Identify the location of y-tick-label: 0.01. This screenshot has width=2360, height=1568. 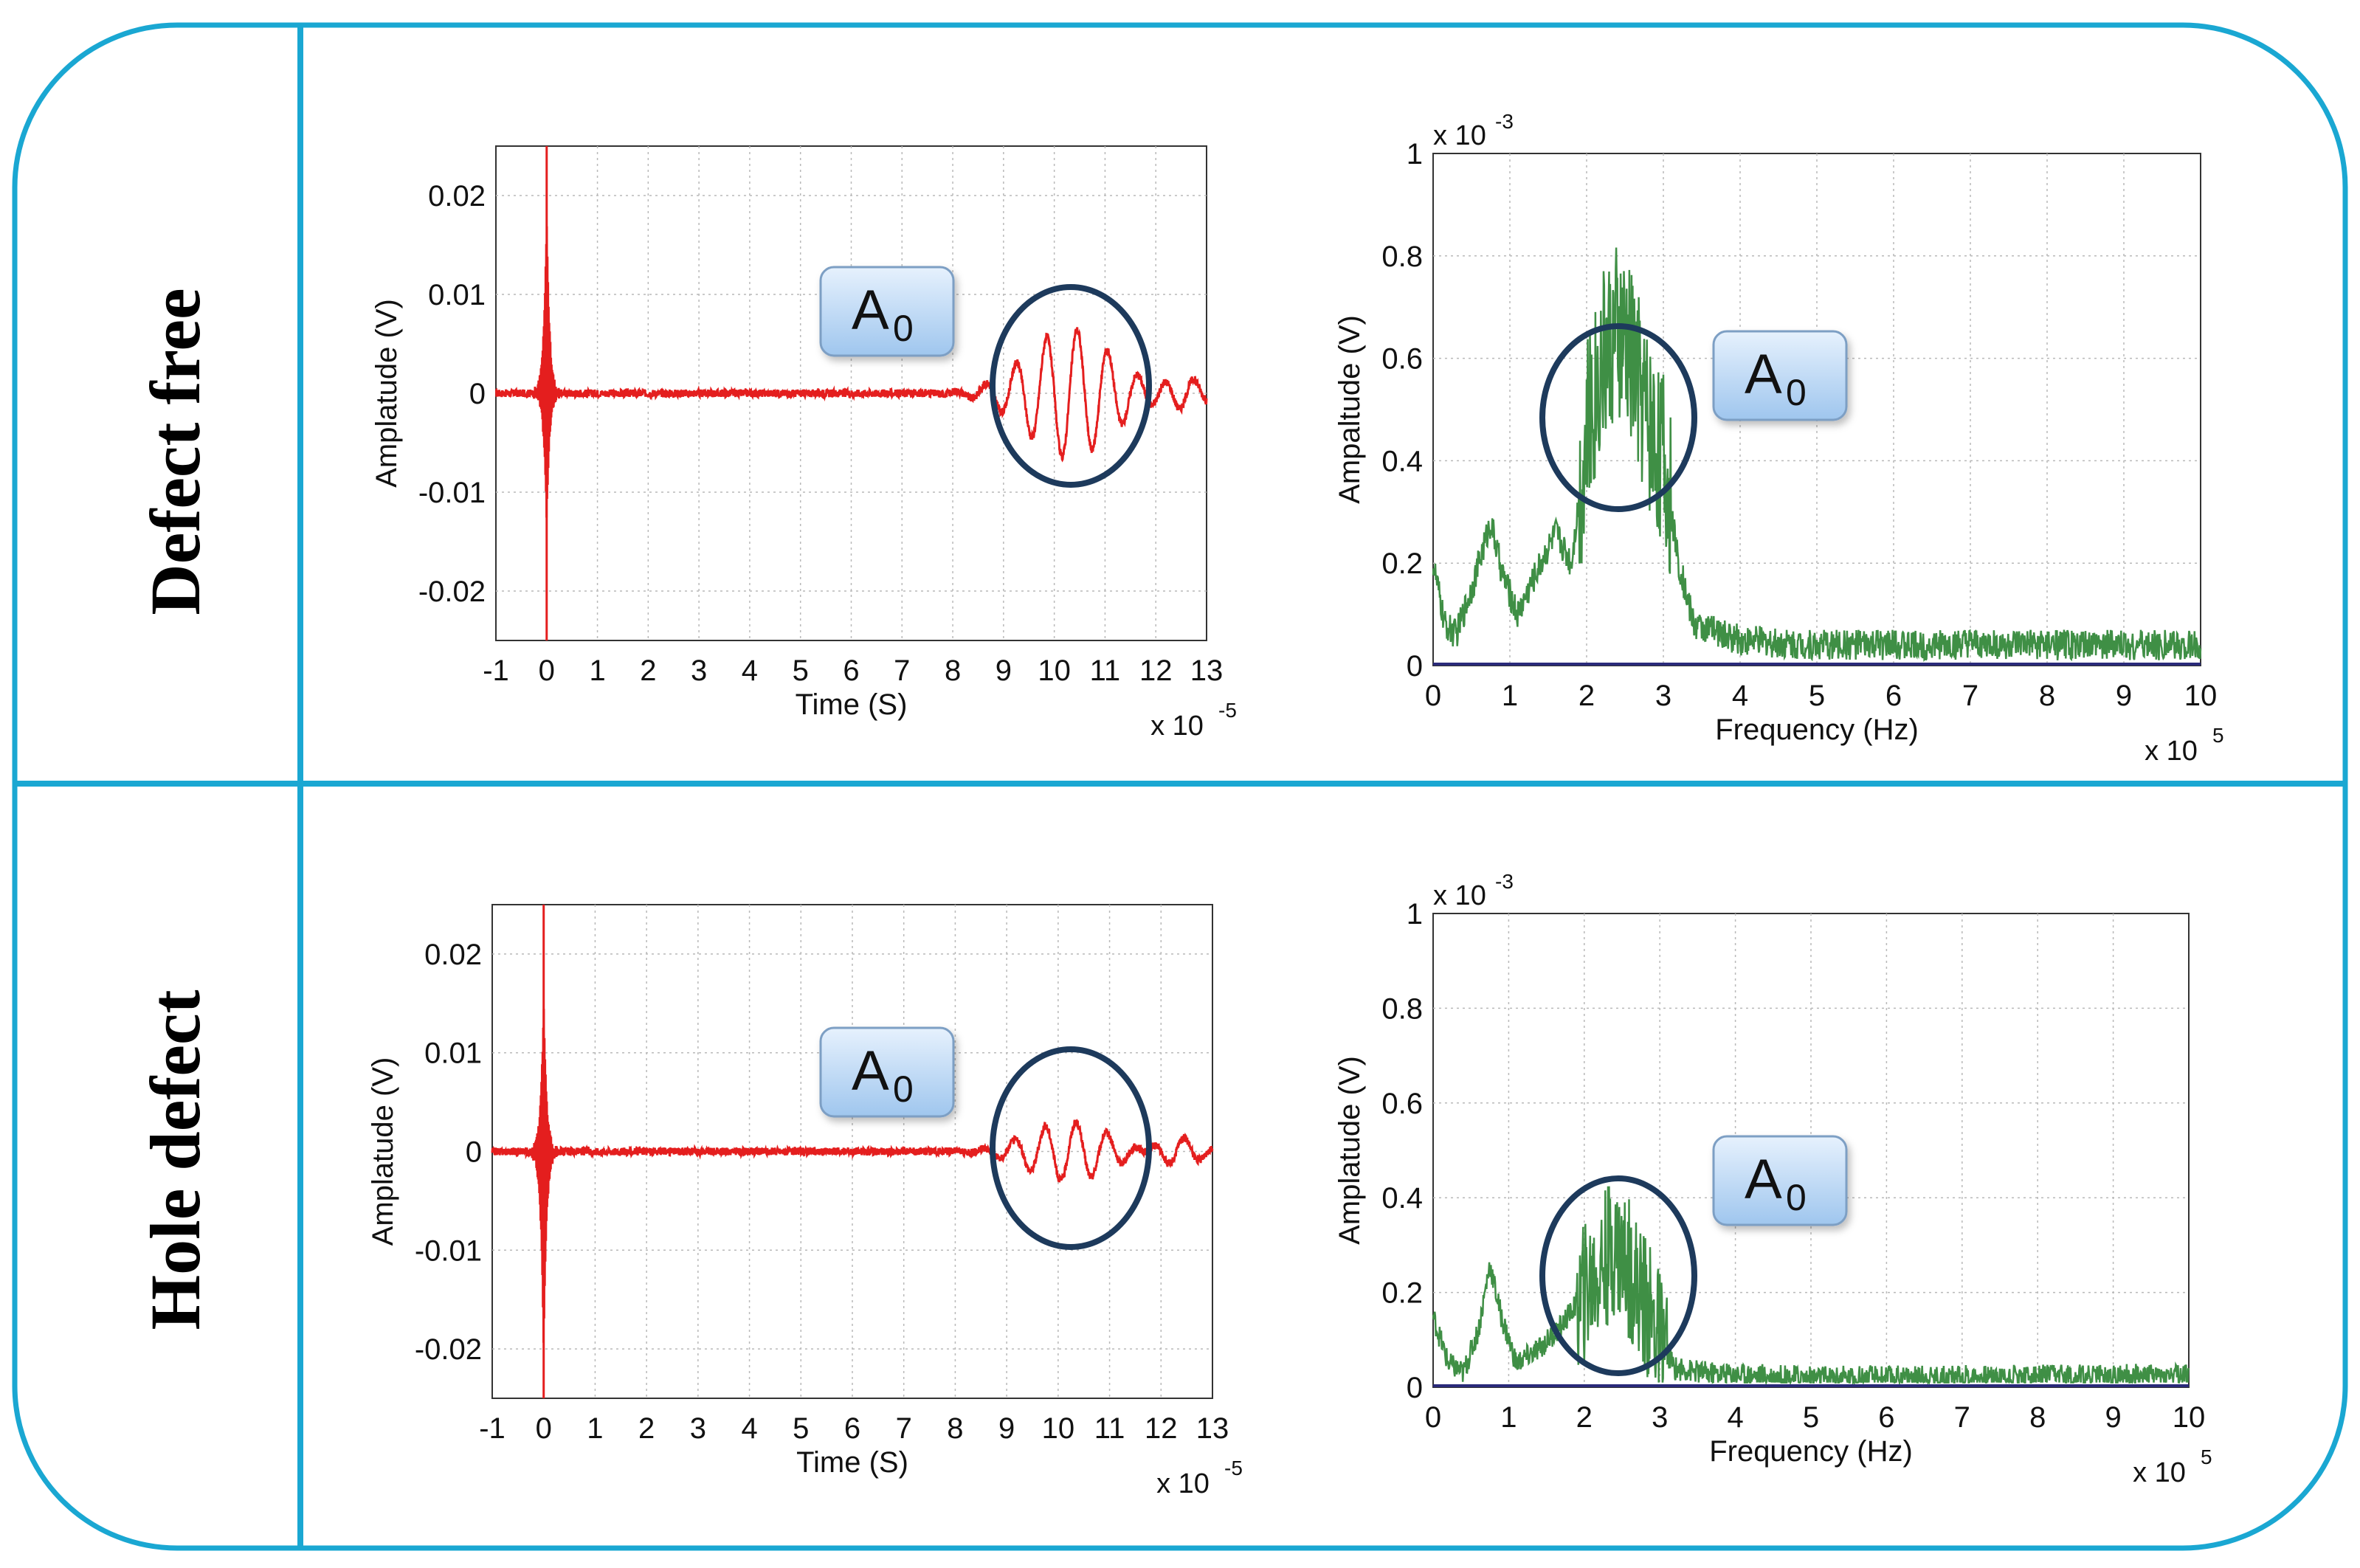
(453, 1053).